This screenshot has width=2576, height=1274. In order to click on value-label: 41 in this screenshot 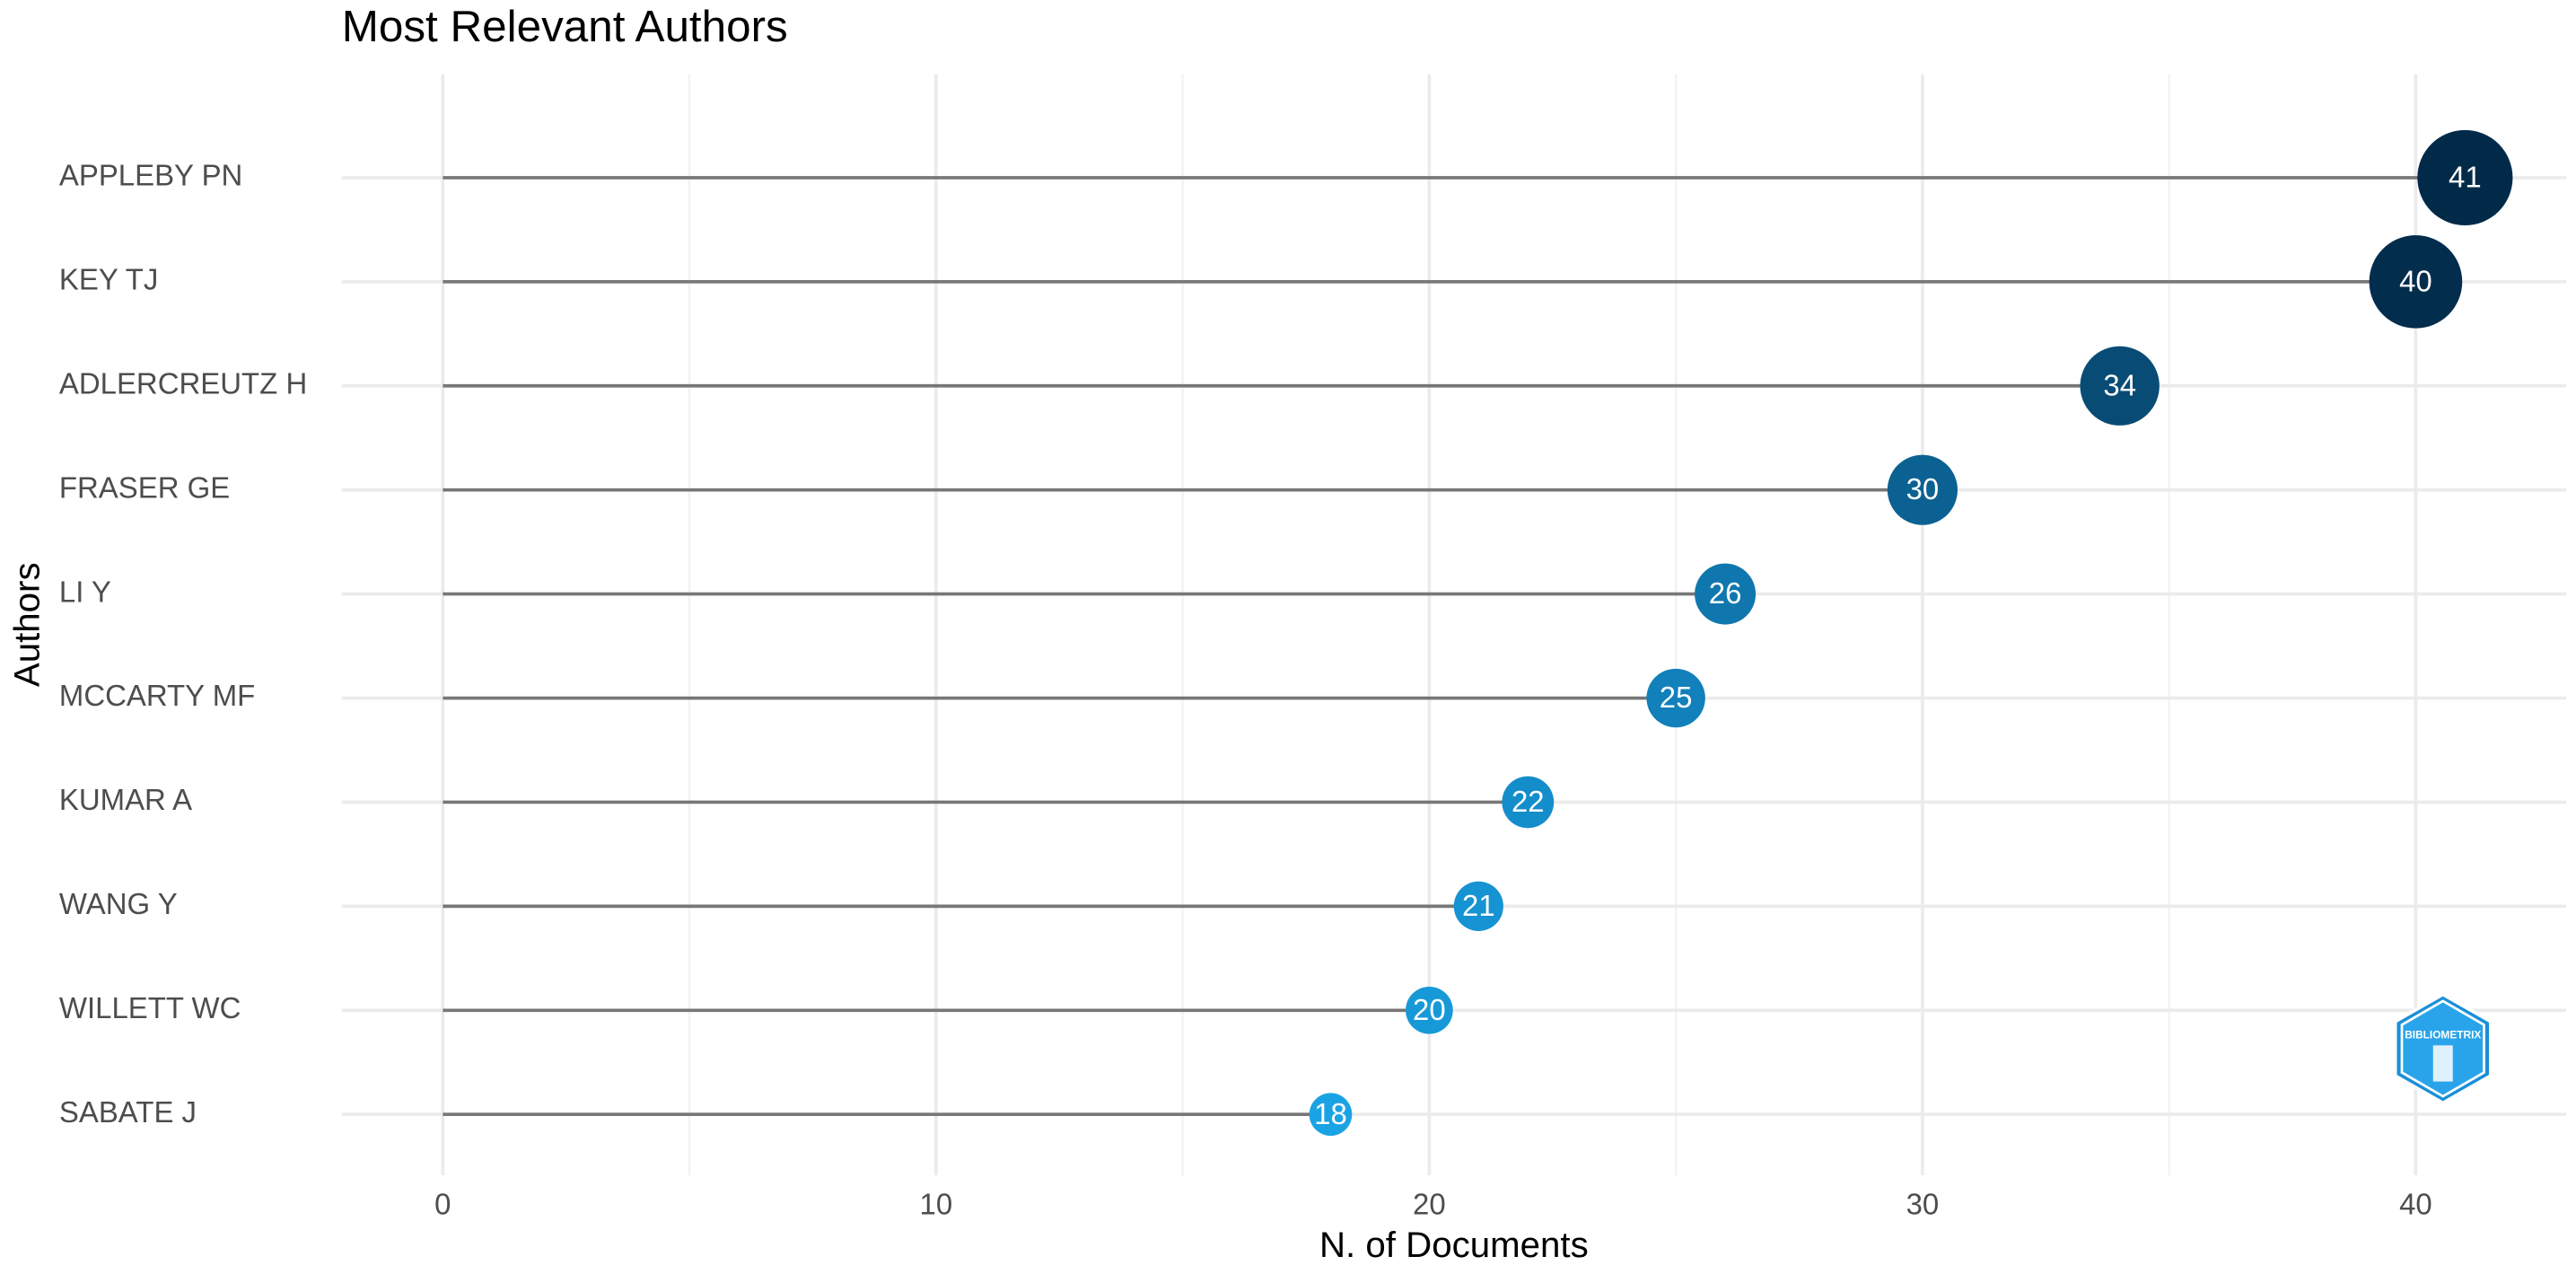, I will do `click(2465, 176)`.